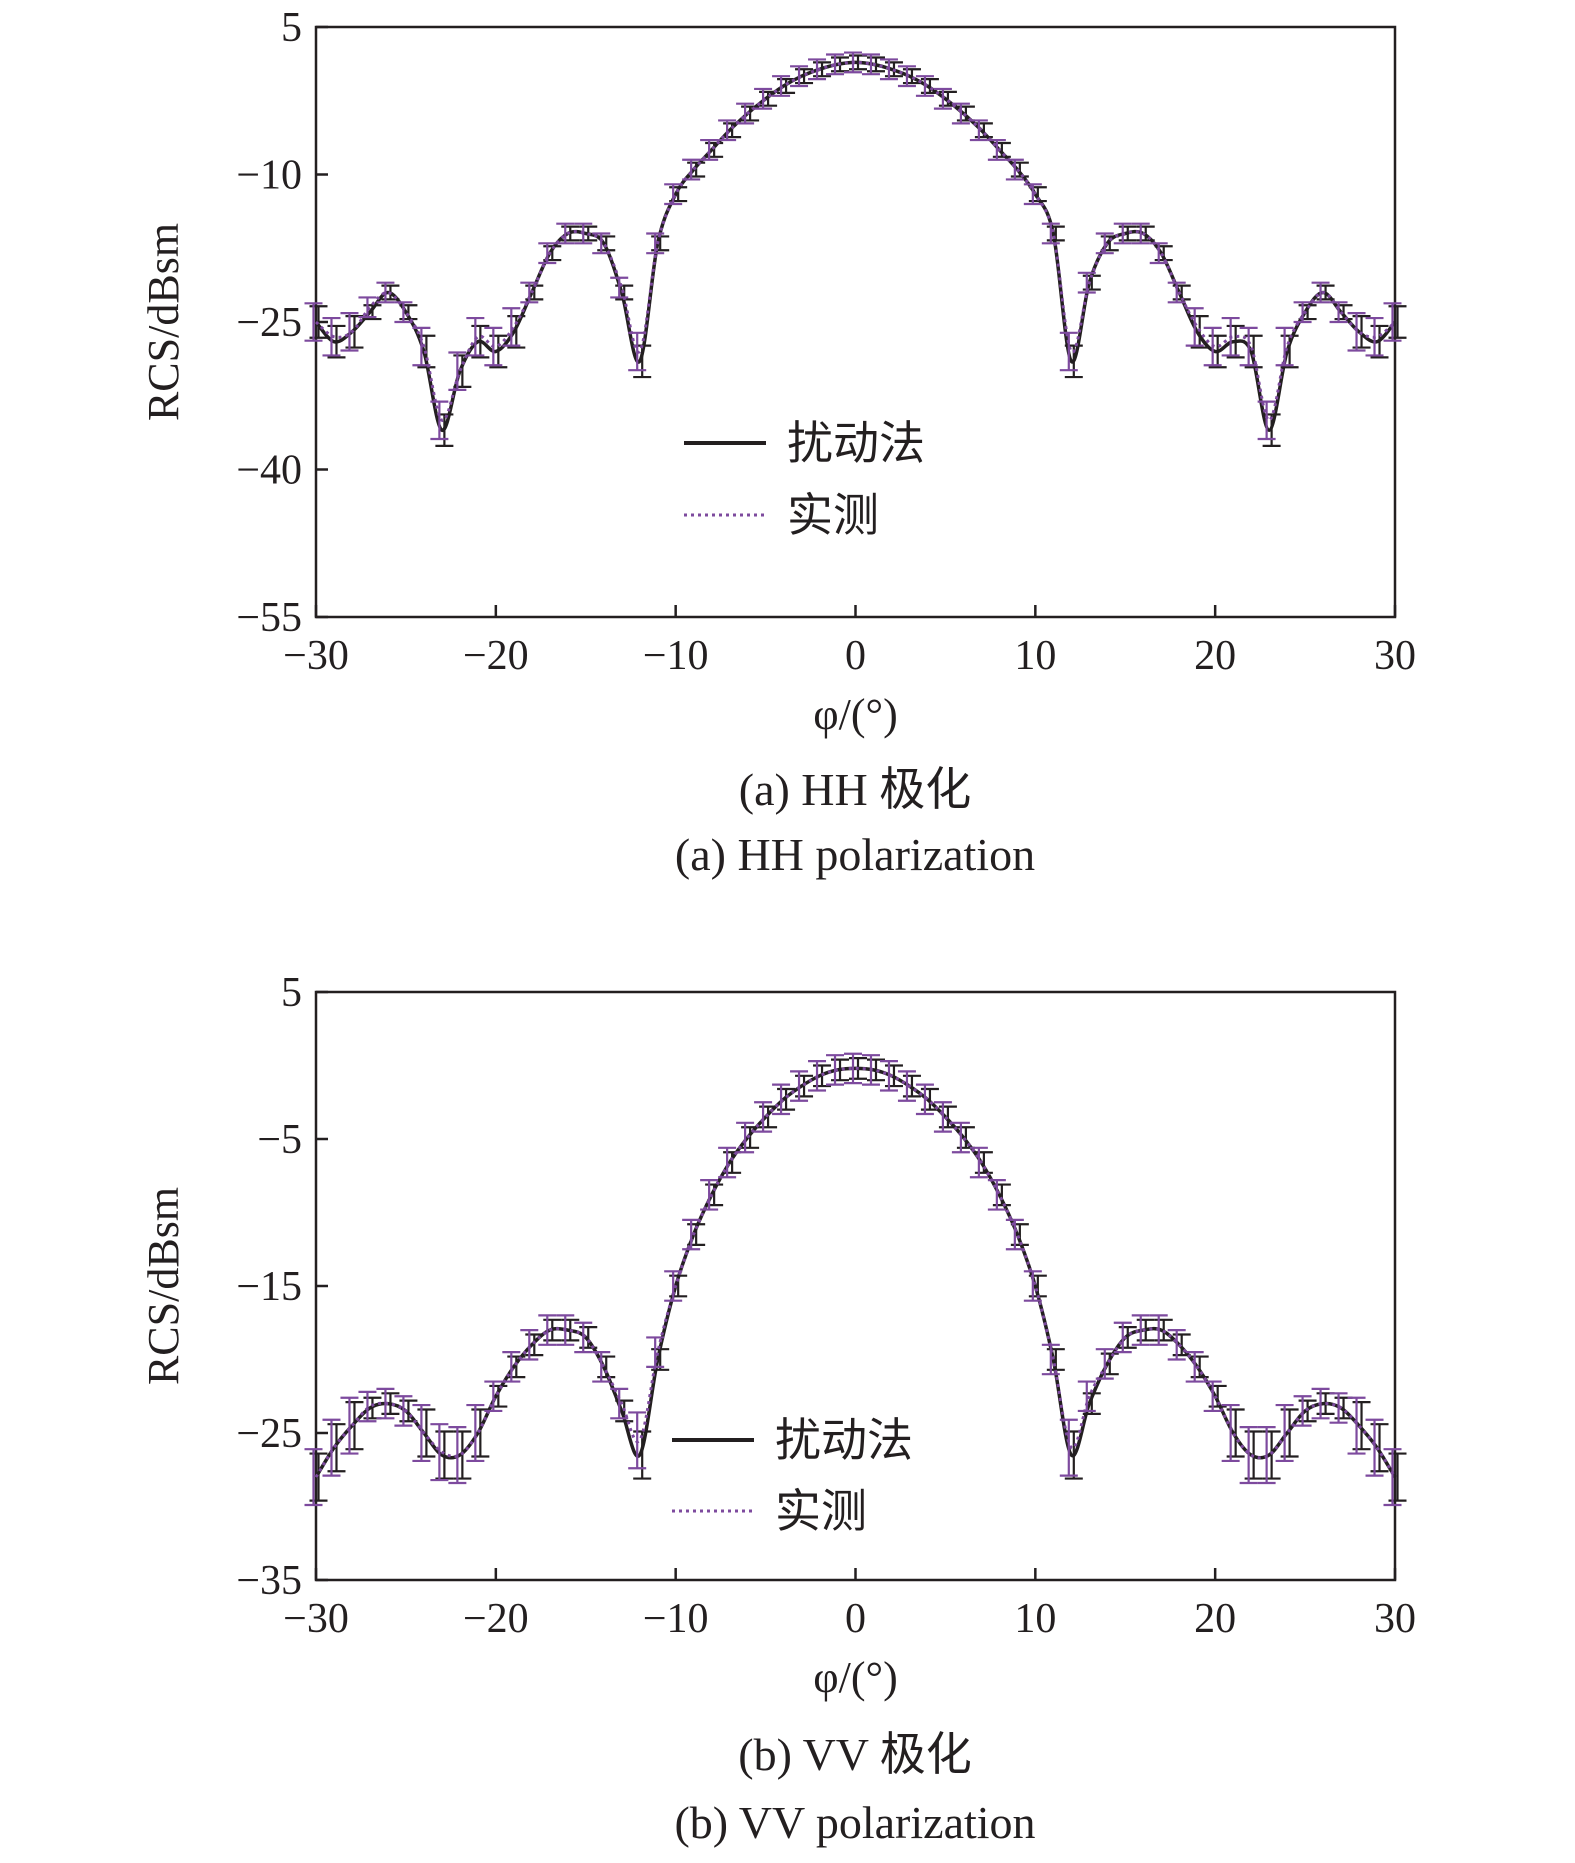 This screenshot has height=1863, width=1575. Describe the element at coordinates (279, 1140) in the screenshot. I see `y-tick-label: −5` at that location.